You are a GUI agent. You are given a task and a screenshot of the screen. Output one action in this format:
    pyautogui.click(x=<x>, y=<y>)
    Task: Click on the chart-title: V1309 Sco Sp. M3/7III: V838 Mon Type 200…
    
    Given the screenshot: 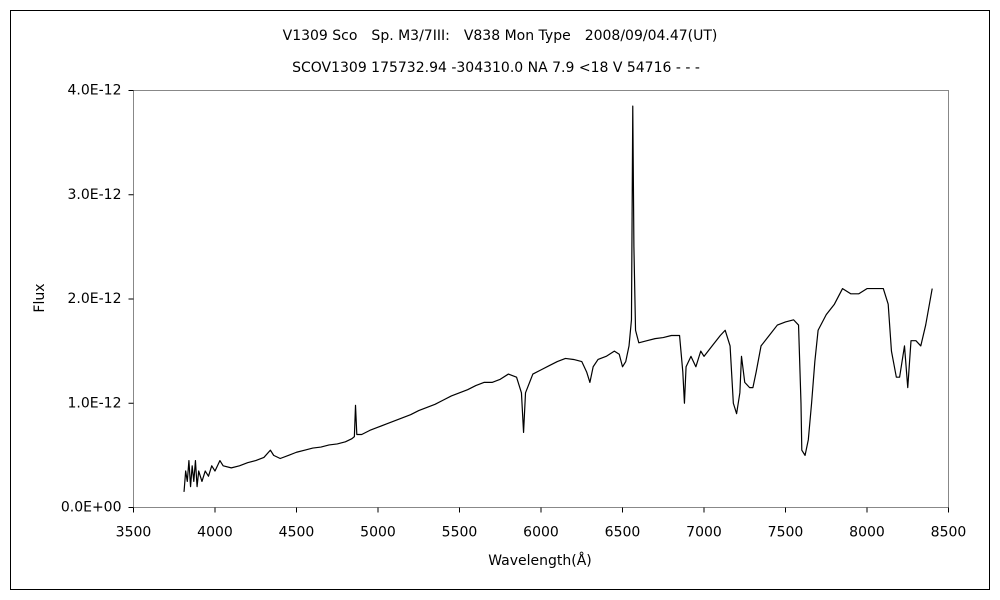 What is the action you would take?
    pyautogui.click(x=500, y=36)
    